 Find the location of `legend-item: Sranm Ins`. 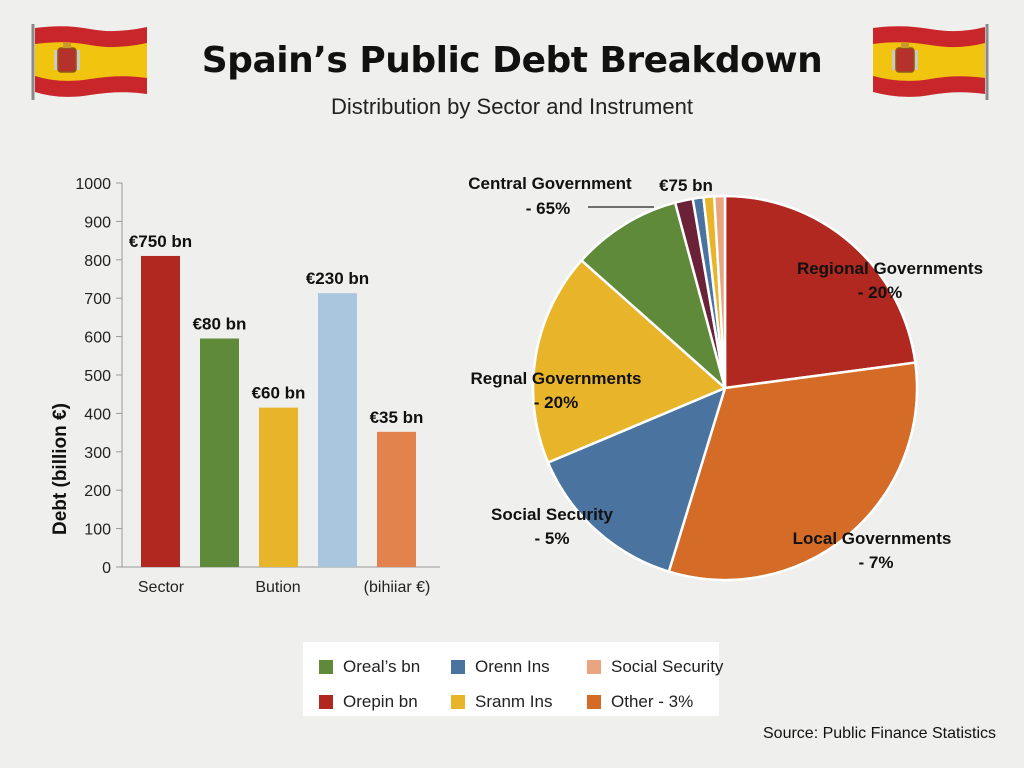

legend-item: Sranm Ins is located at coordinates (519, 701).